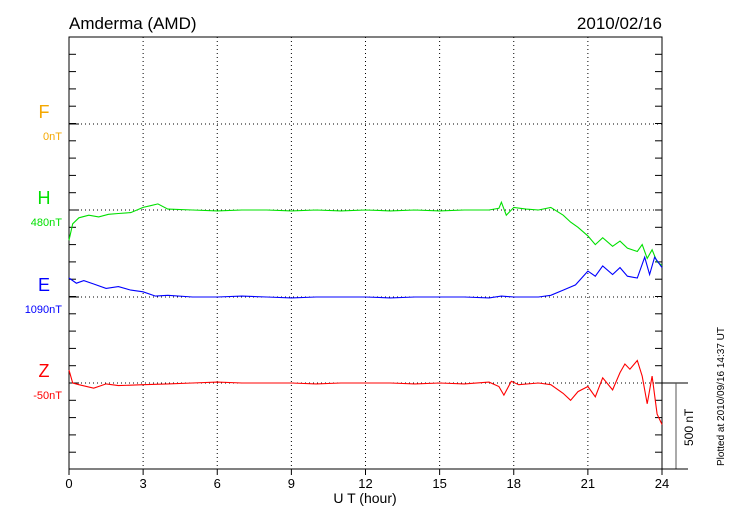 This screenshot has width=730, height=520. Describe the element at coordinates (619, 23) in the screenshot. I see `chart-date: 2010/02/16` at that location.